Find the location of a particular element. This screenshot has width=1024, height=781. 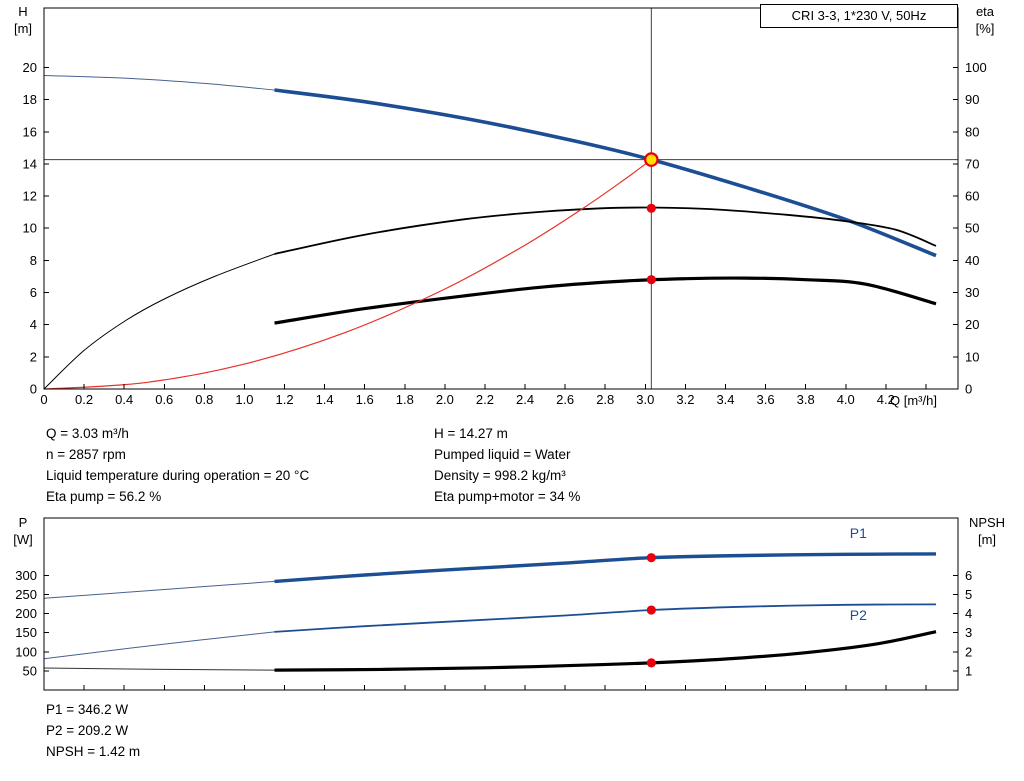

h-axis-unit: [m] is located at coordinates (23, 28).